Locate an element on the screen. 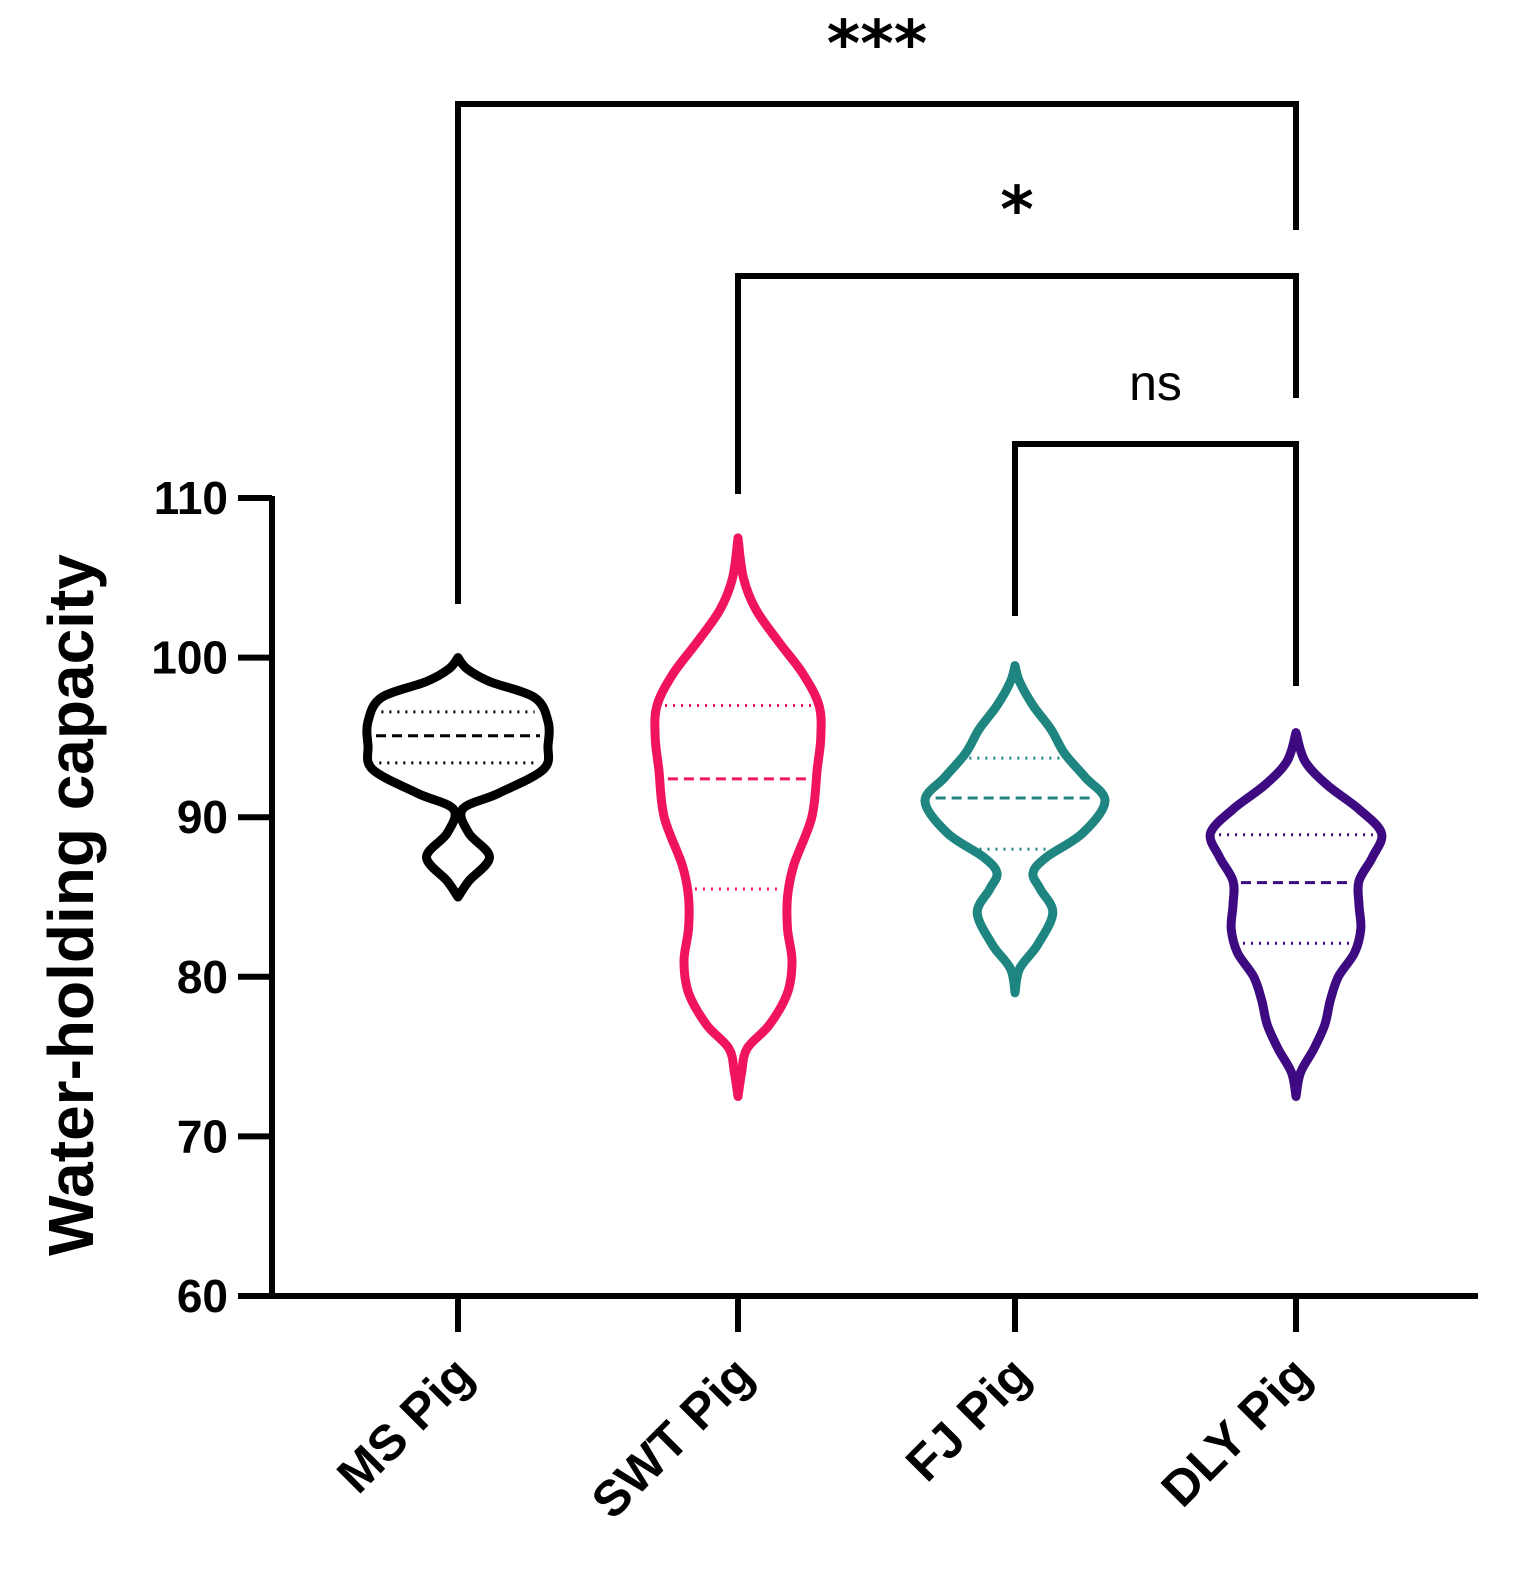 The height and width of the screenshot is (1582, 1521). significance-label-swt-pig-vs-dly-pig: * is located at coordinates (1016, 211).